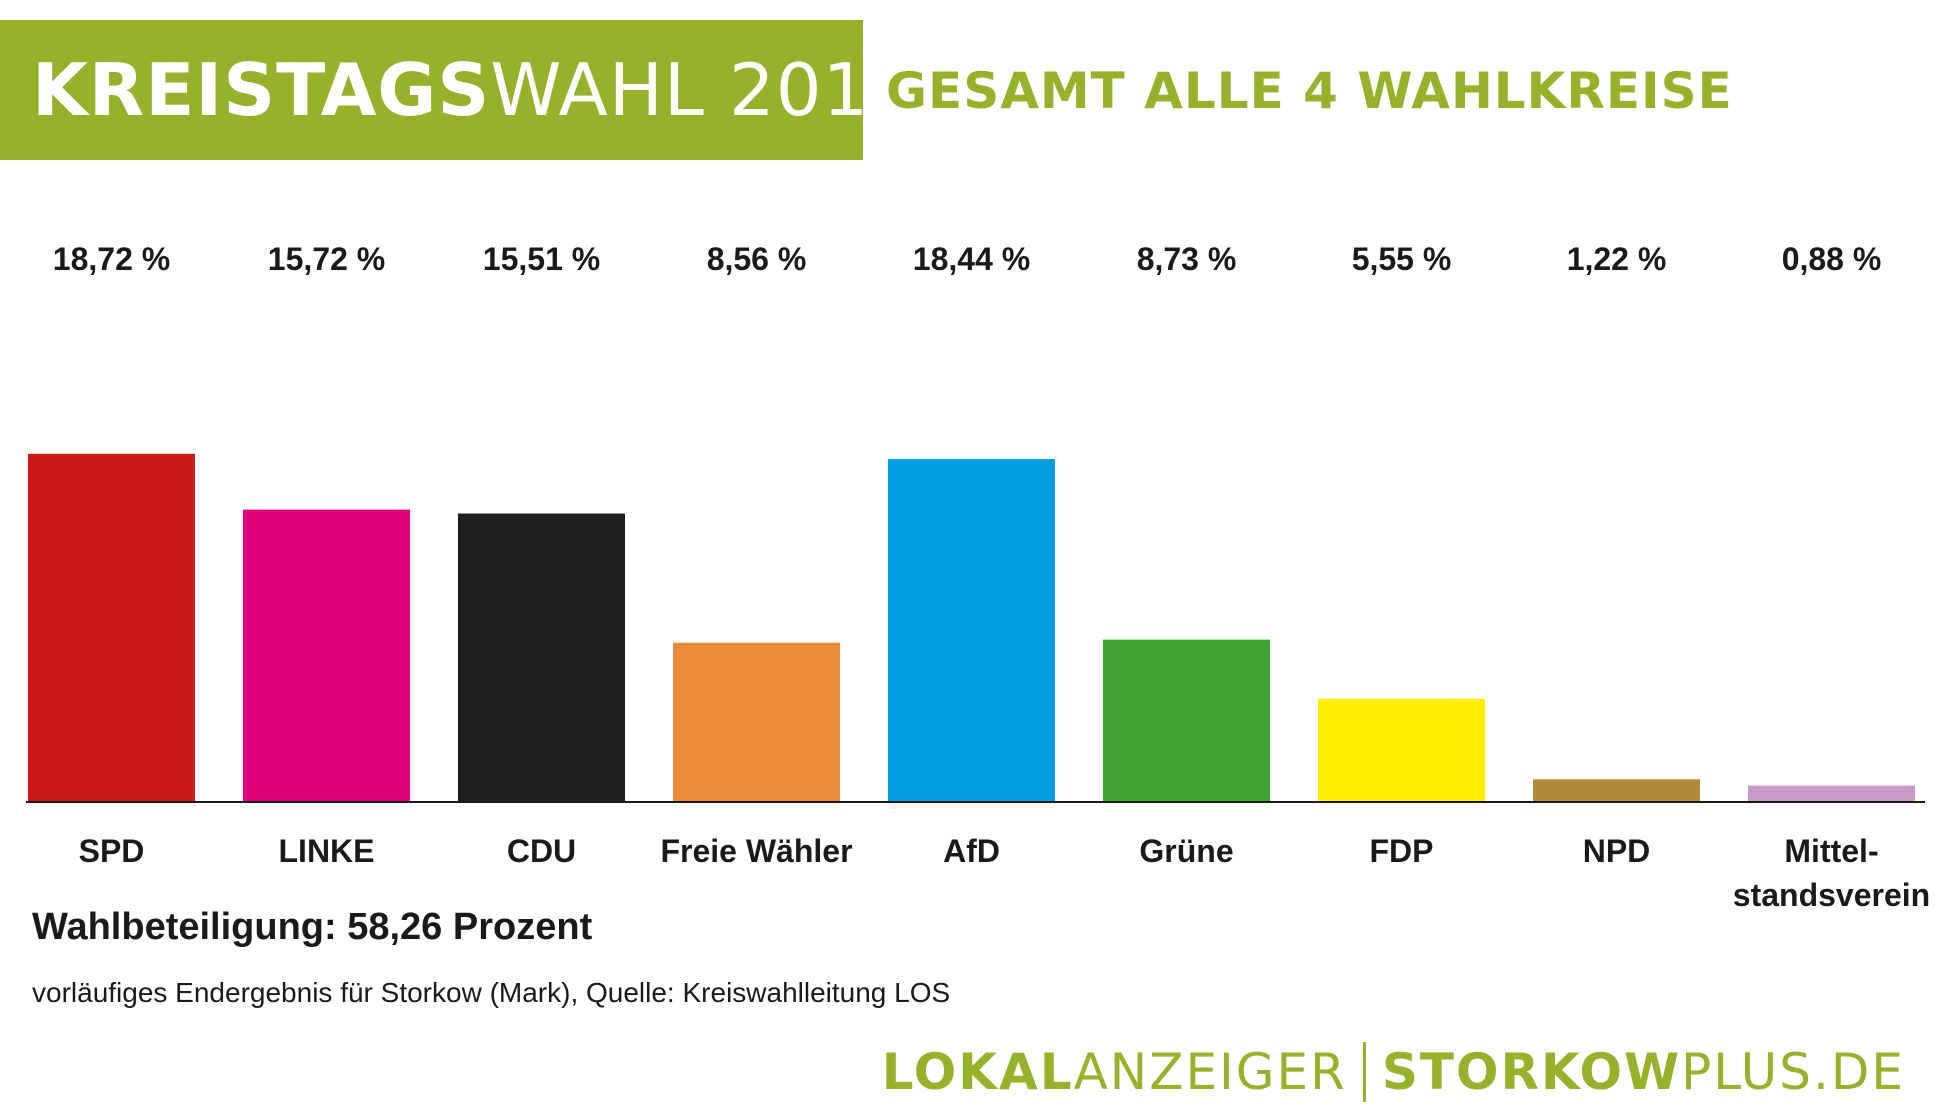 This screenshot has height=1106, width=1941. What do you see at coordinates (1402, 851) in the screenshot?
I see `category-label-6: FDP` at bounding box center [1402, 851].